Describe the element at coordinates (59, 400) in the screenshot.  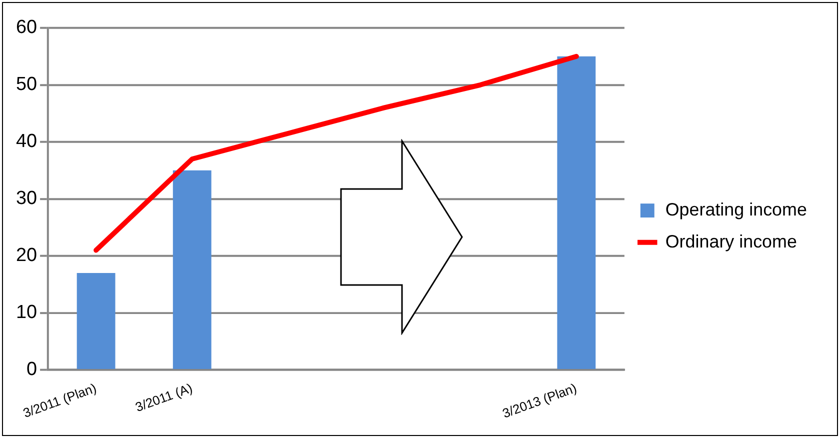
I see `x-tick-label: 3/2011 (Plan)` at that location.